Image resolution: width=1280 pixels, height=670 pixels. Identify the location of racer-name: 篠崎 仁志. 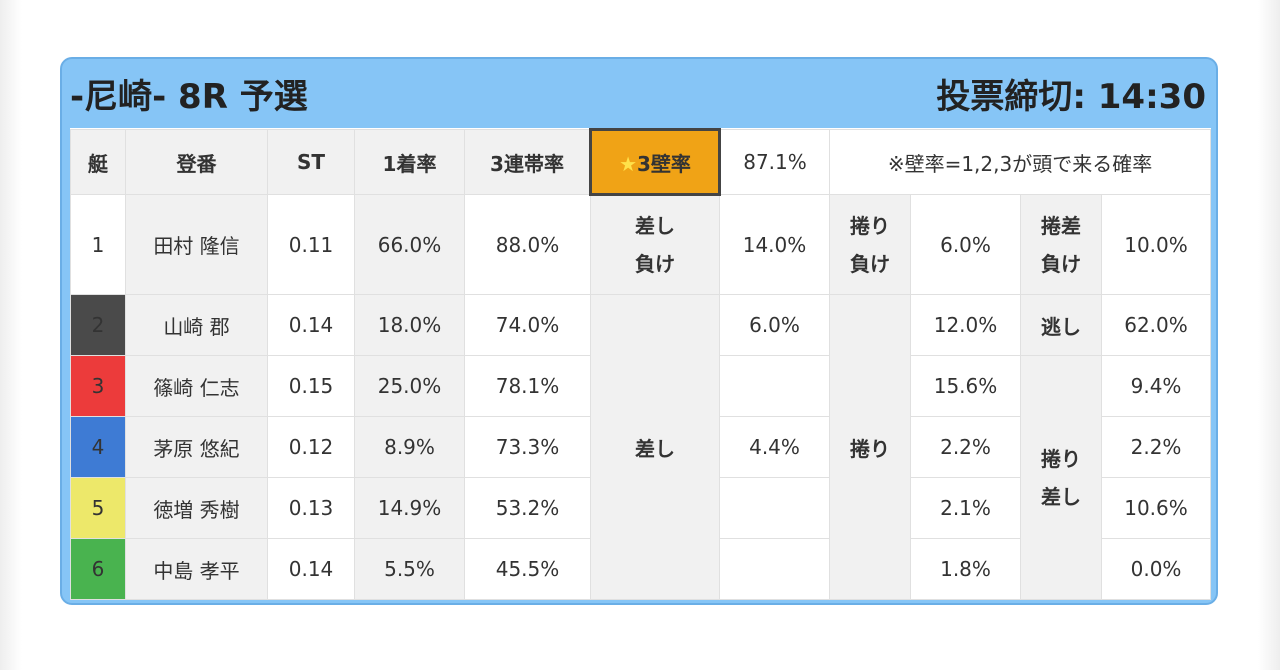
(196, 386).